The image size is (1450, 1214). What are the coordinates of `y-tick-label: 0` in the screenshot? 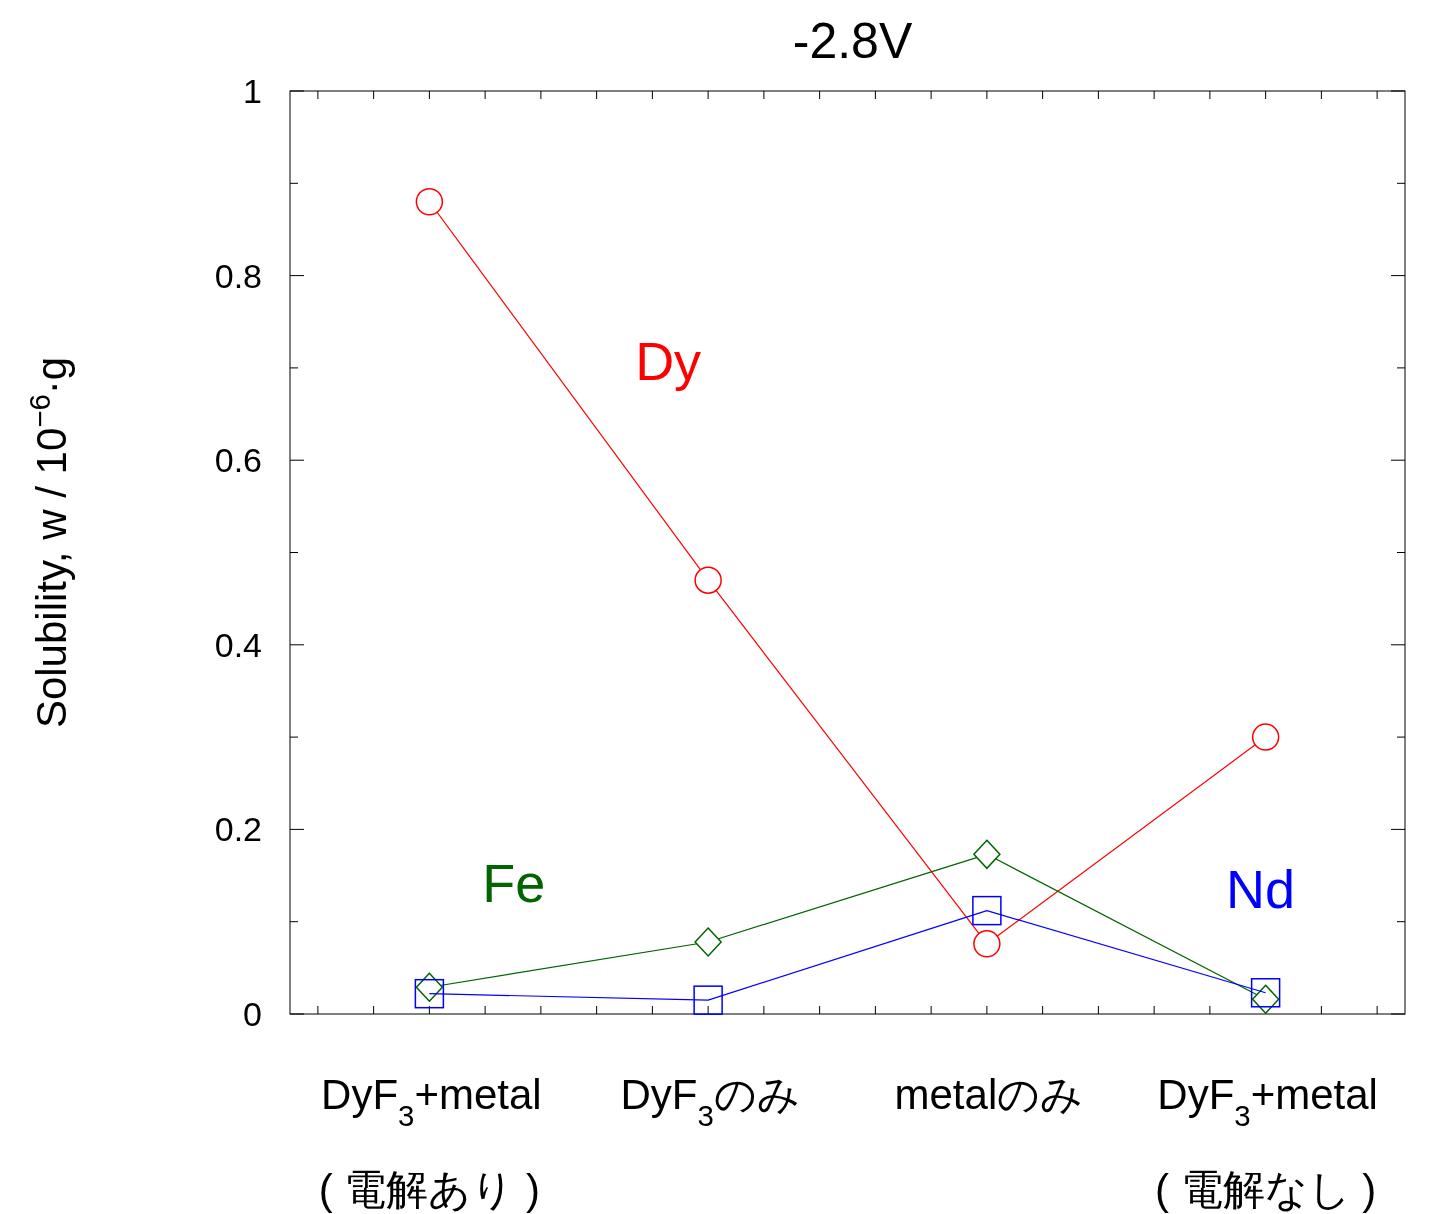 It's located at (252, 1014).